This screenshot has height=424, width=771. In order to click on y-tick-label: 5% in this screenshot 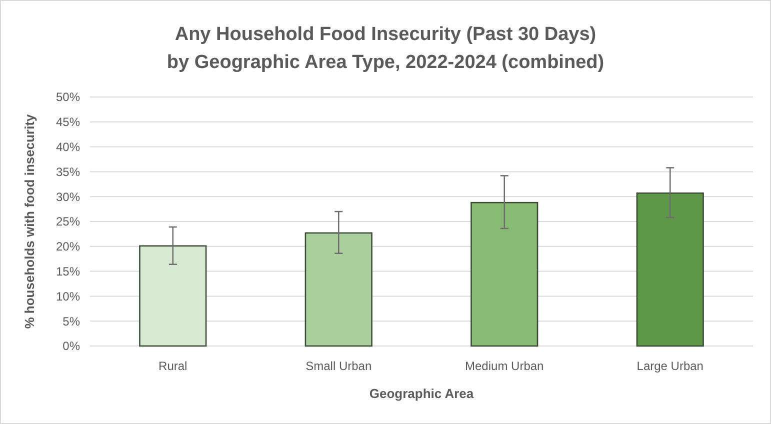, I will do `click(71, 321)`.